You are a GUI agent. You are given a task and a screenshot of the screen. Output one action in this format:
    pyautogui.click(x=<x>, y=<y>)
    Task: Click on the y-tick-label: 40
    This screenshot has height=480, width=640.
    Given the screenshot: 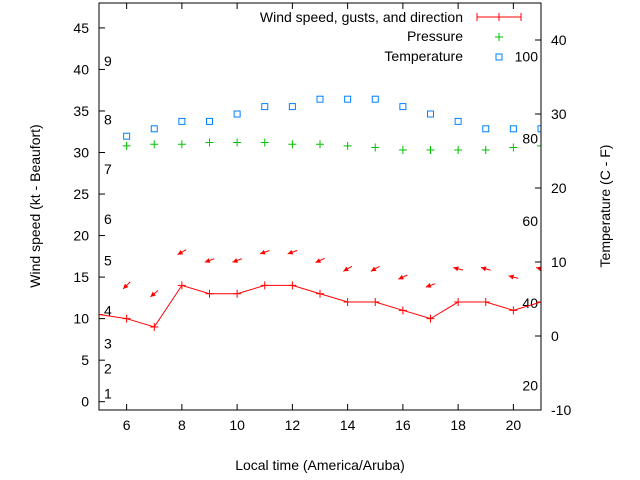 What is the action you would take?
    pyautogui.click(x=81, y=69)
    